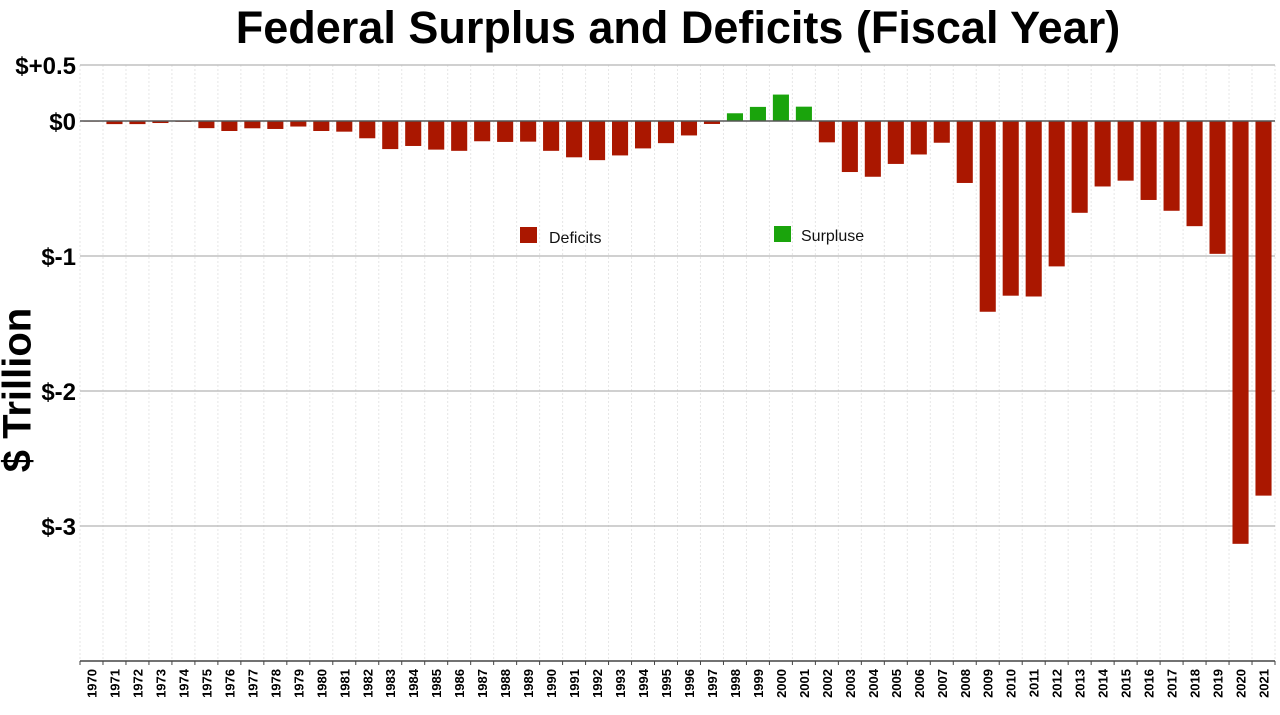 The height and width of the screenshot is (715, 1280). I want to click on x-tick-label: 1995, so click(666, 683).